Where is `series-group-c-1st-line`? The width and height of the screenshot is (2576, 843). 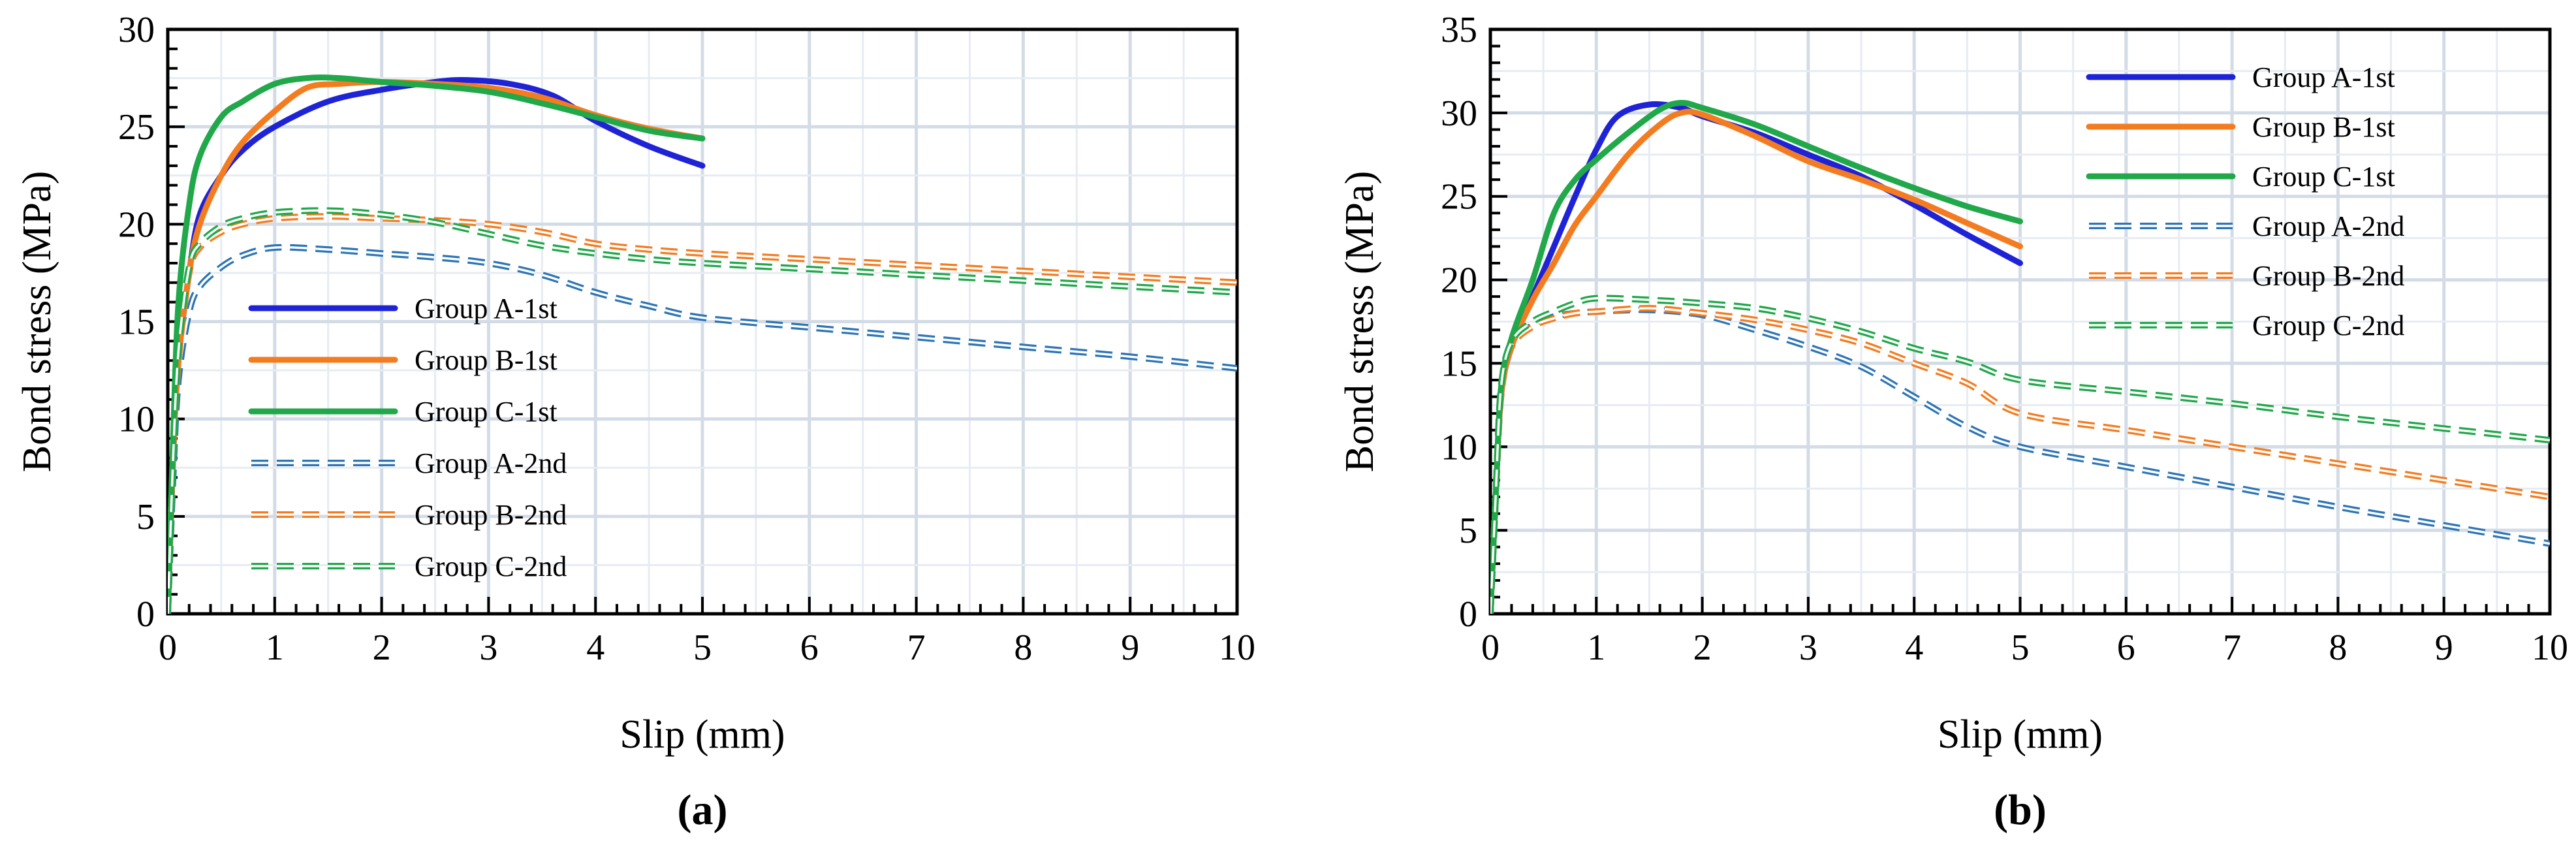 series-group-c-1st-line is located at coordinates (437, 344).